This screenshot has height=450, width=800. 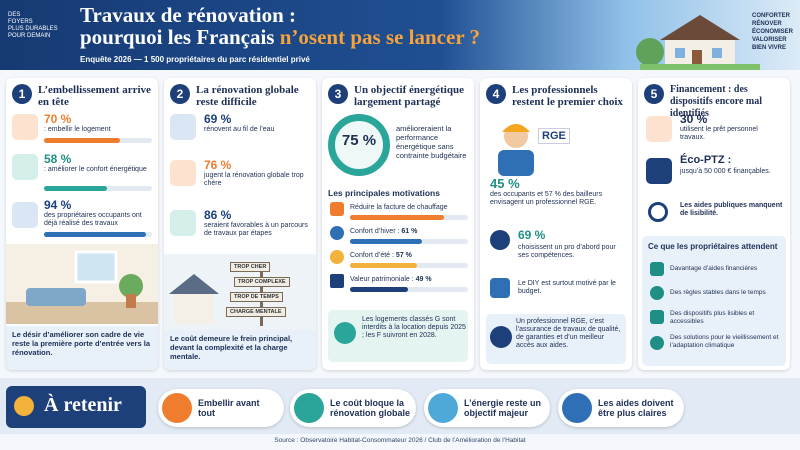 I want to click on ring, so click(x=359, y=145).